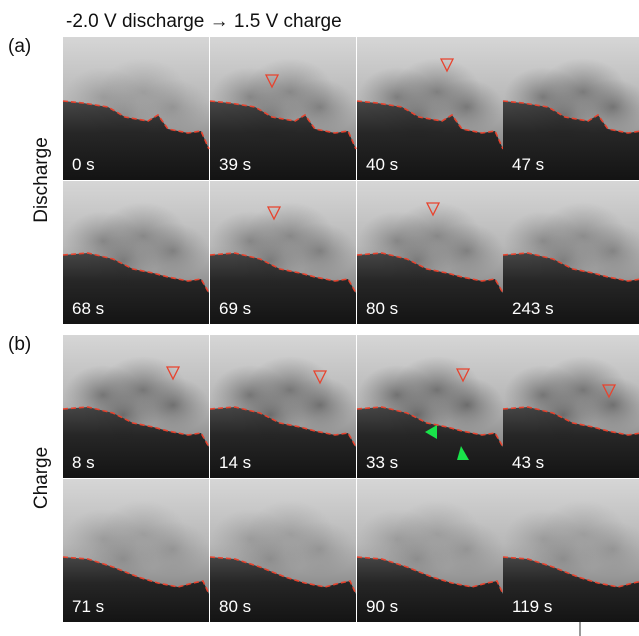 The image size is (639, 636). Describe the element at coordinates (41, 180) in the screenshot. I see `section-name: Discharge` at that location.